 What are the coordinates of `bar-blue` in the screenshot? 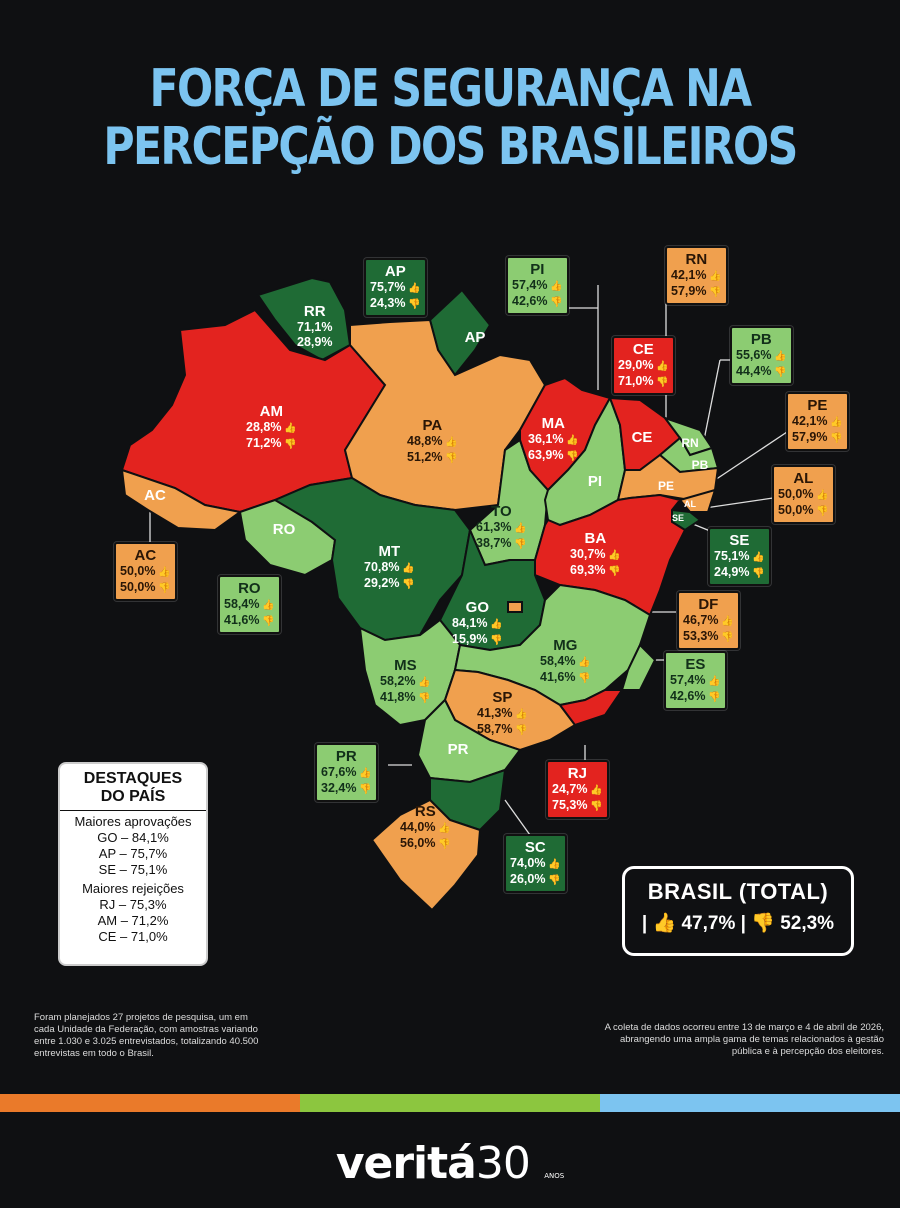 It's located at (750, 1103).